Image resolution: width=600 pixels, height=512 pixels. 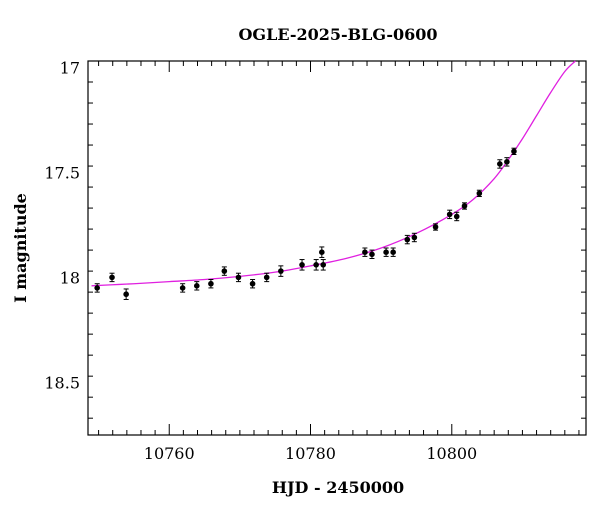 I want to click on y-tick-label: 17.5, so click(x=62, y=172).